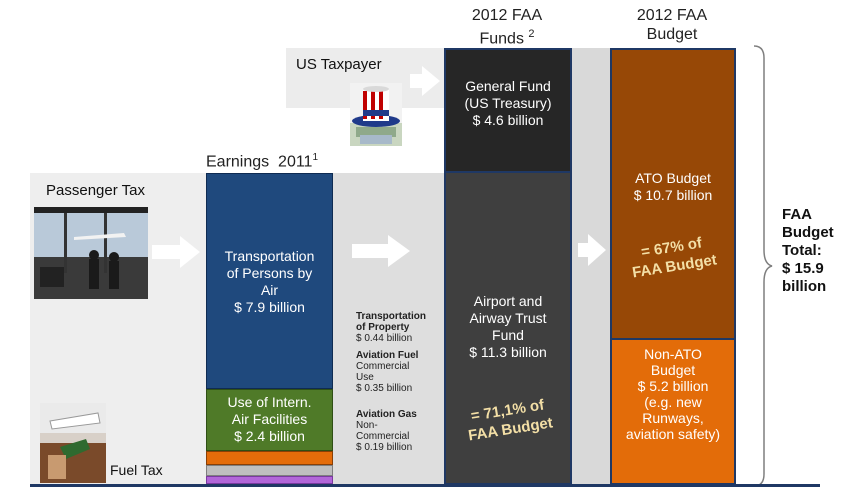  Describe the element at coordinates (672, 15) in the screenshot. I see `budget-header-line1: 2012 FAA` at that location.